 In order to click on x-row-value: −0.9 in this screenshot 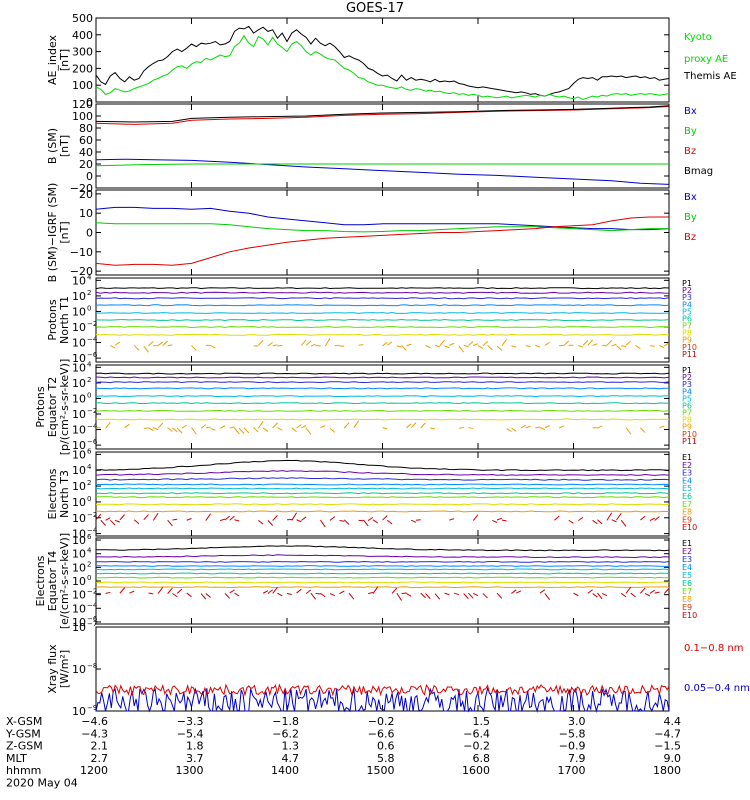, I will do `click(572, 746)`.